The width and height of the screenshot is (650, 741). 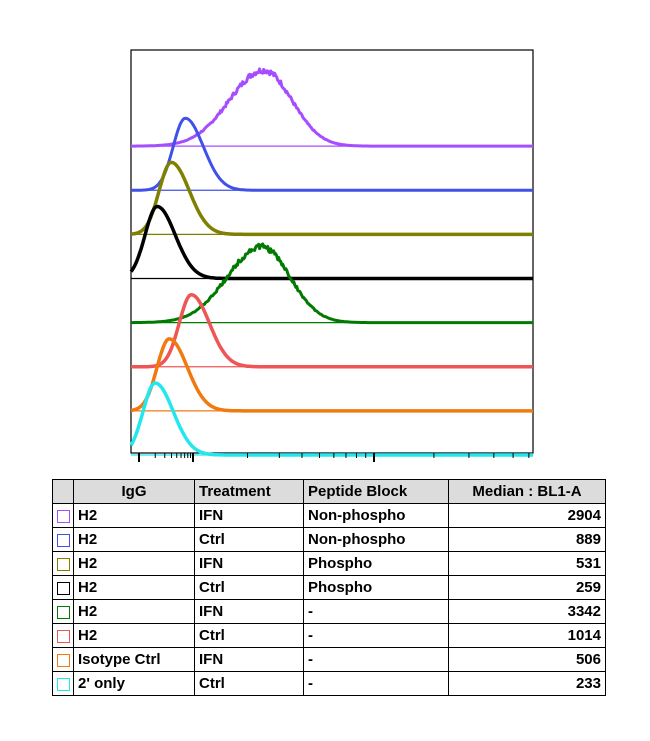 I want to click on legend-row: H2 Ctrl Phospho 259, so click(x=329, y=587).